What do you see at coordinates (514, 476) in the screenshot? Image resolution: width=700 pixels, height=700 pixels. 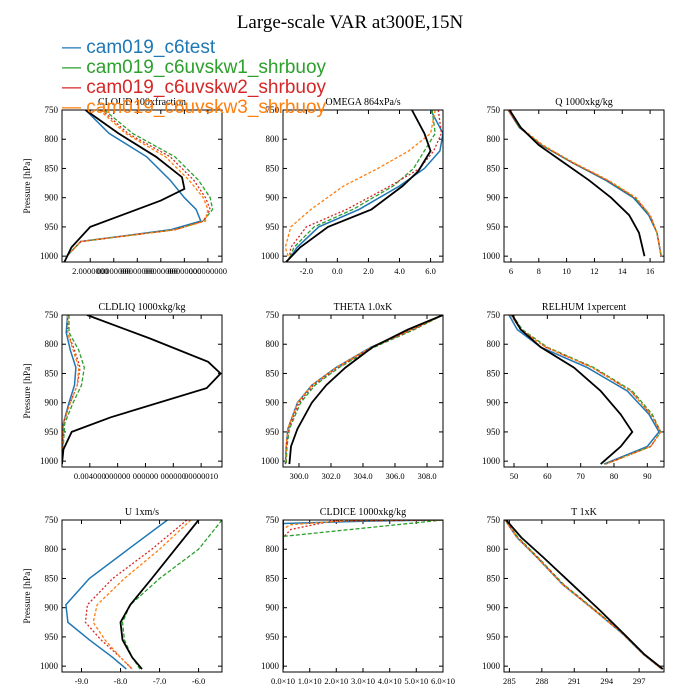 I see `x-tick-label: 50` at bounding box center [514, 476].